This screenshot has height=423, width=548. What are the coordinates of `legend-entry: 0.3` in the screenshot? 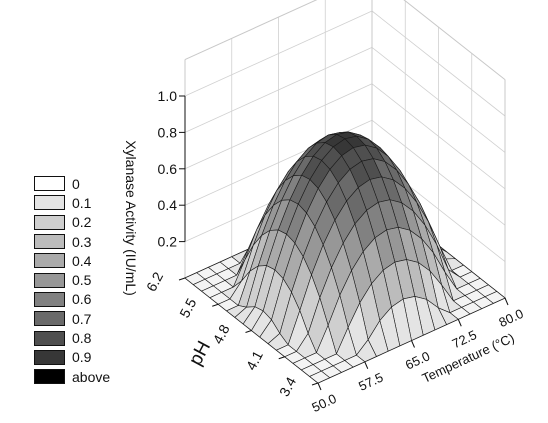 It's located at (89, 241).